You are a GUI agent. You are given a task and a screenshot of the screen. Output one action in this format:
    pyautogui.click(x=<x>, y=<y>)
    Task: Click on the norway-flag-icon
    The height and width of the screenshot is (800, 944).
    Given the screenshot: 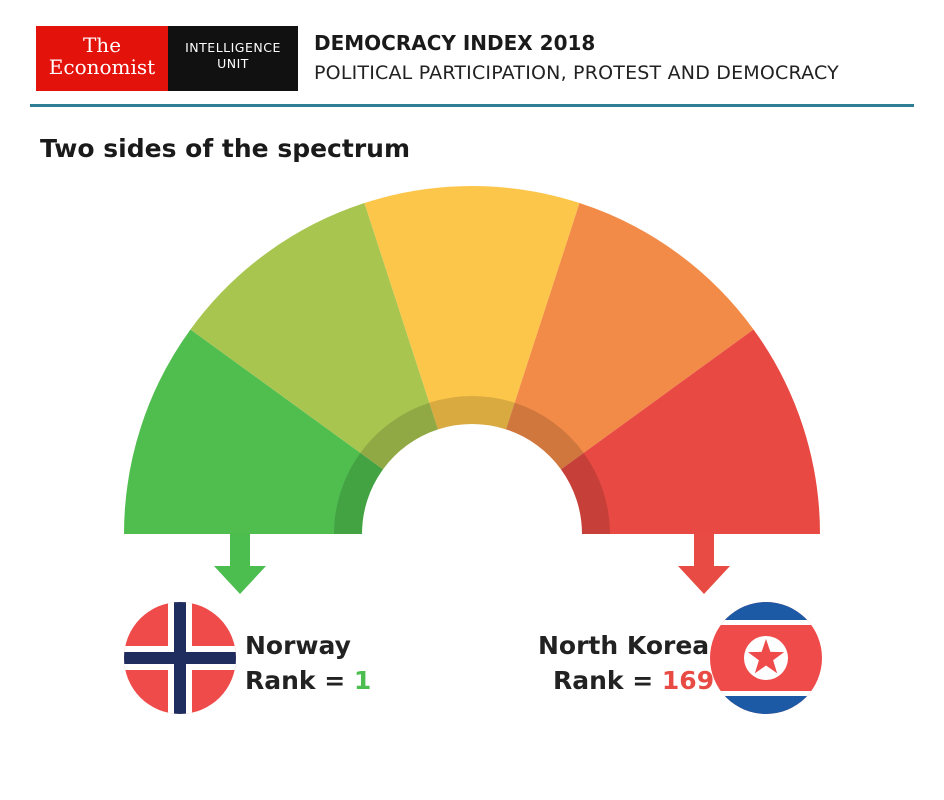 What is the action you would take?
    pyautogui.click(x=180, y=658)
    